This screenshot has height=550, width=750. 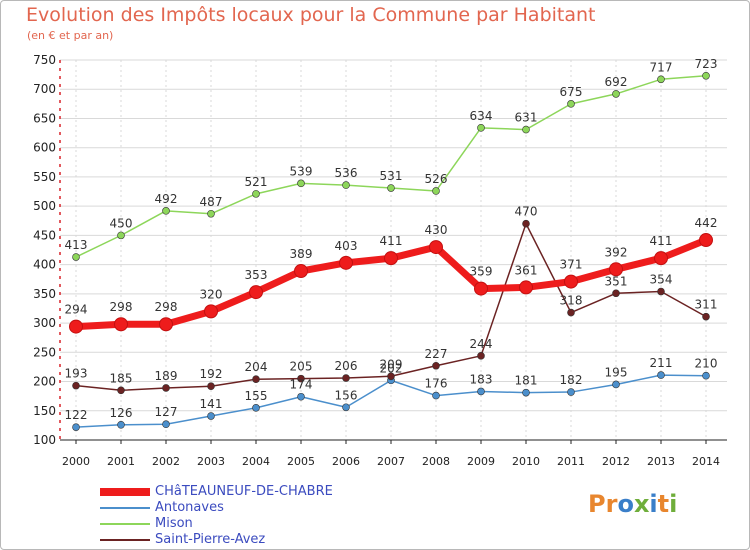 What do you see at coordinates (436, 384) in the screenshot?
I see `data-label-antonaves: 176` at bounding box center [436, 384].